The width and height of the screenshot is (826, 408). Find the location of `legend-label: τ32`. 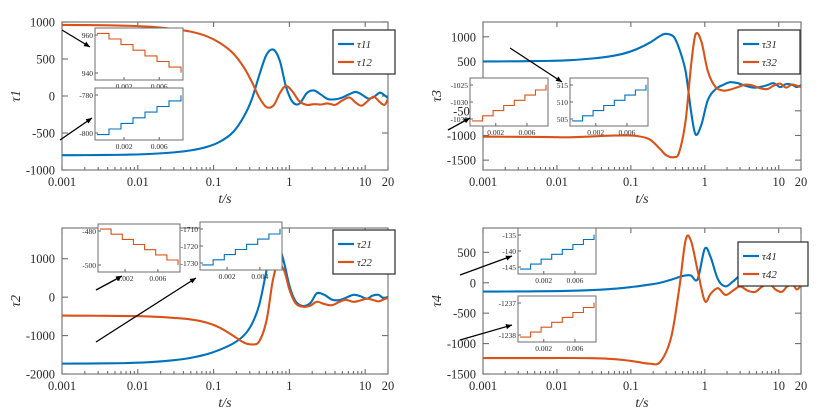

legend-label: τ32 is located at coordinates (769, 63).